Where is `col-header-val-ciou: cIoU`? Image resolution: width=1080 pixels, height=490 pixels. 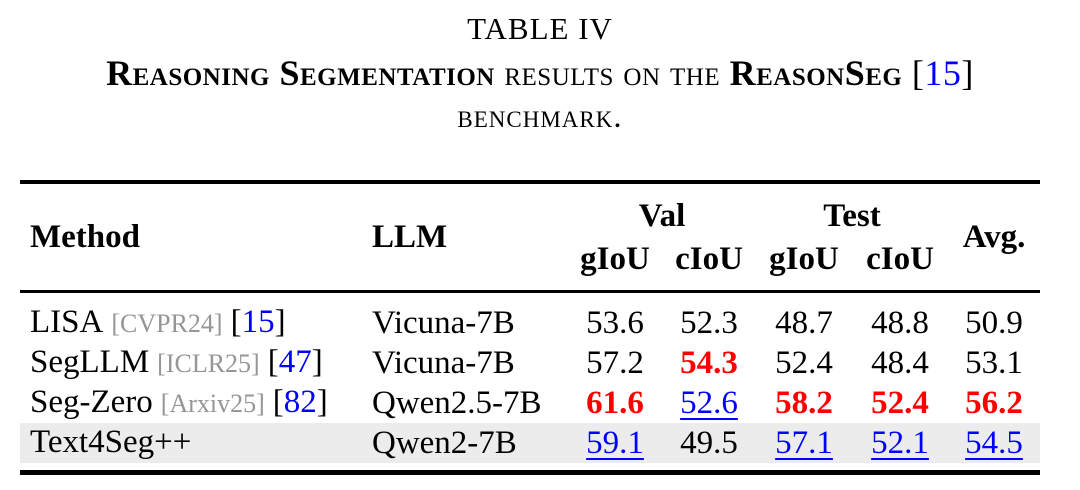
col-header-val-ciou: cIoU is located at coordinates (709, 259).